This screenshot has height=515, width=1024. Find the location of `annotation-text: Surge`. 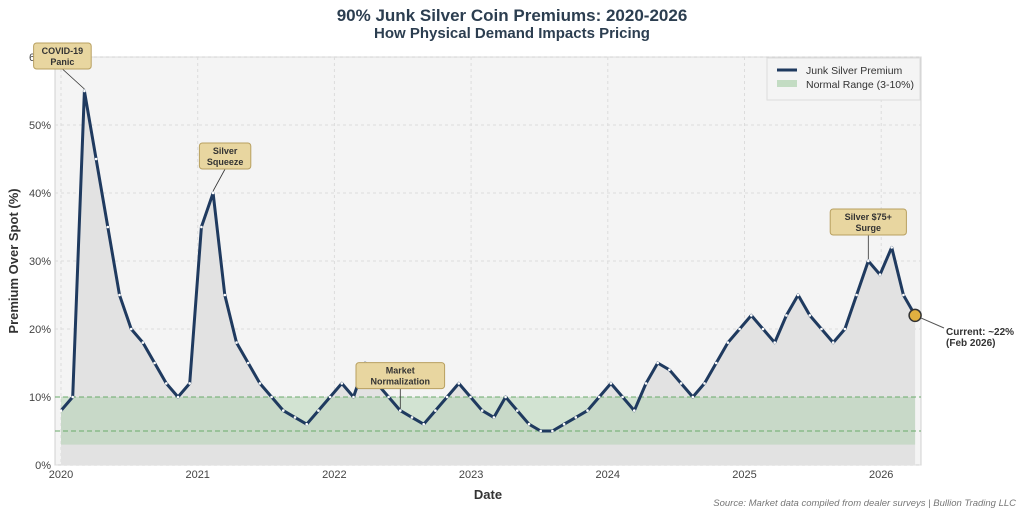

annotation-text: Surge is located at coordinates (869, 228).